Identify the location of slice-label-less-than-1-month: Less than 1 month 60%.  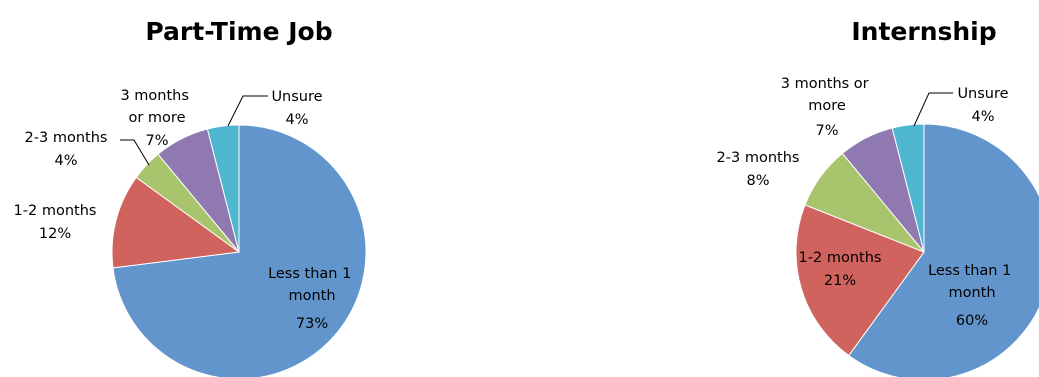
(972, 296).